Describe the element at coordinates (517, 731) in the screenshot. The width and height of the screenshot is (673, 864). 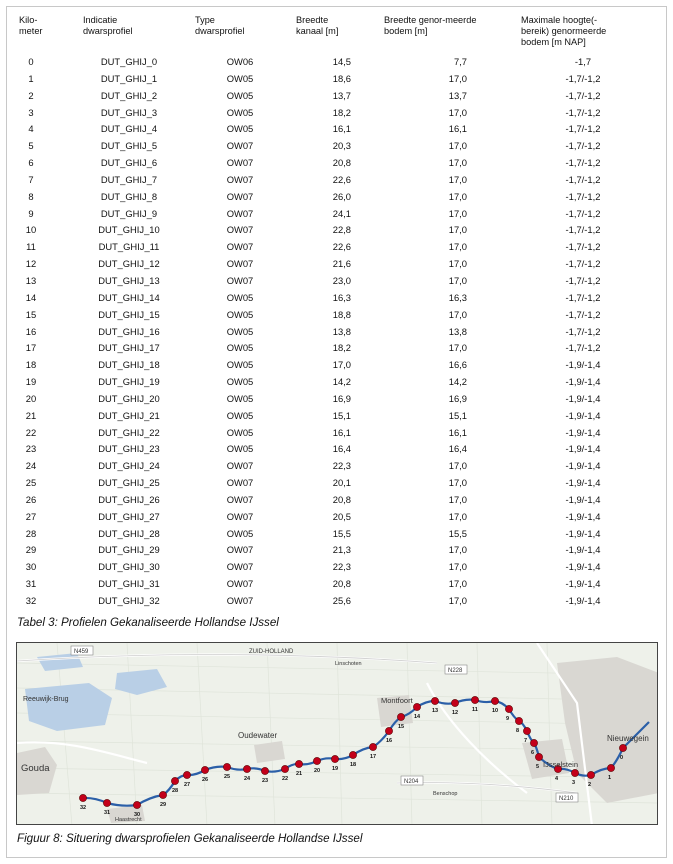
I see `marker-label: 8` at that location.